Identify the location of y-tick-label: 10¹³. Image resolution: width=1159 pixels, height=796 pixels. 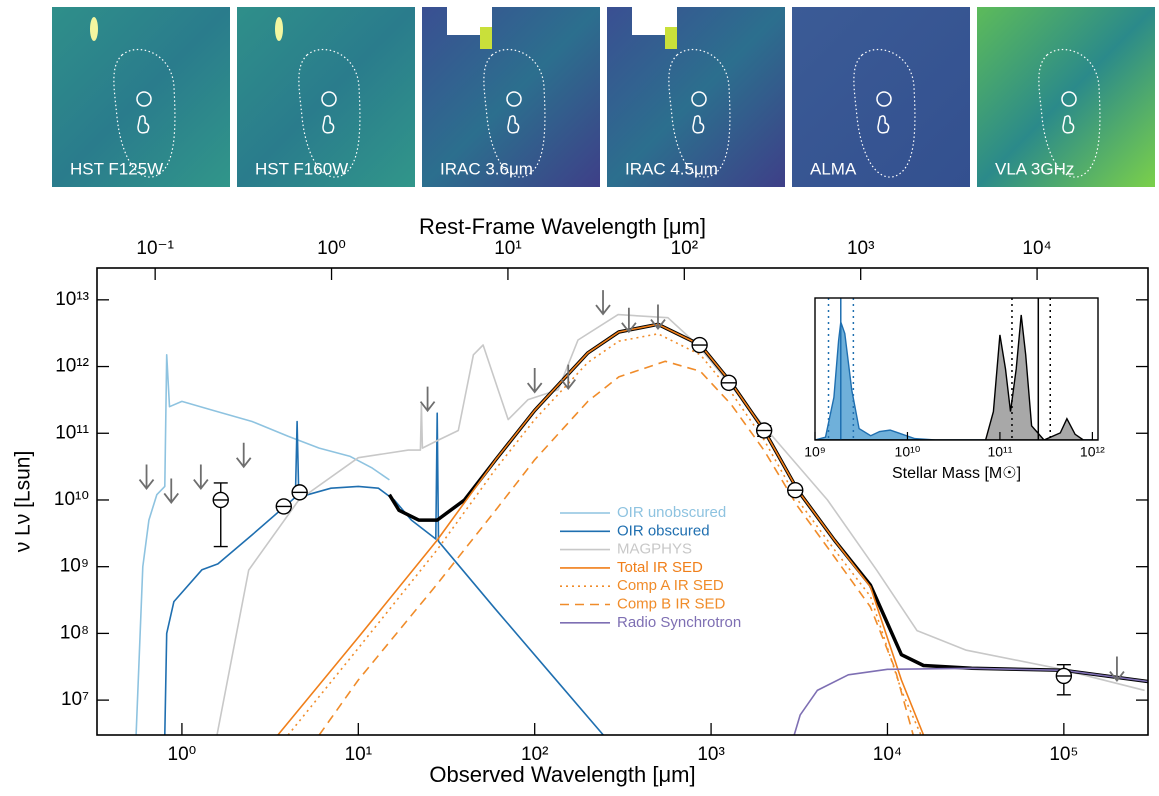
(72, 299).